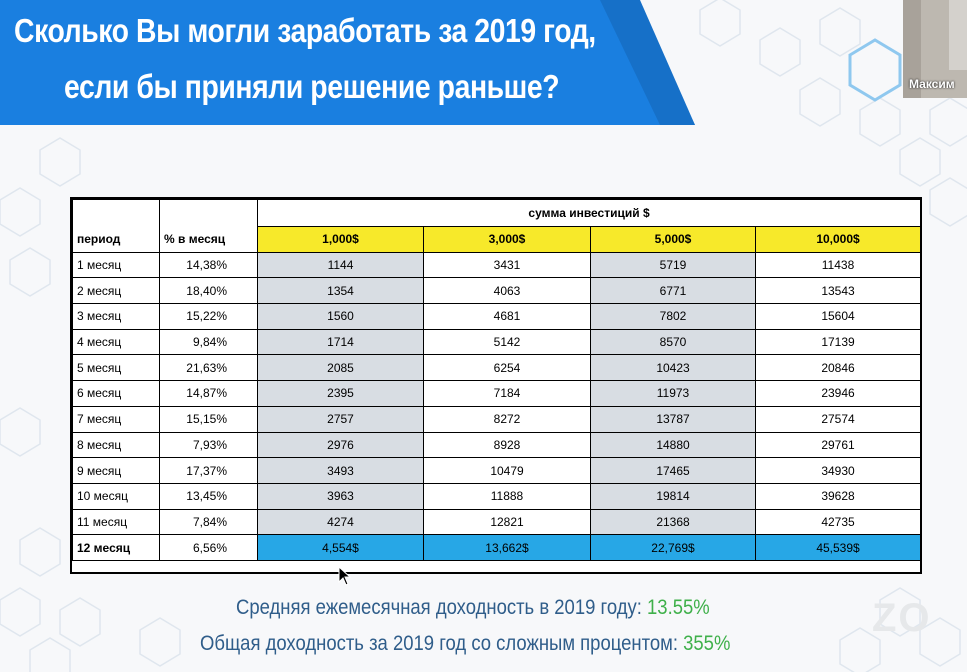 This screenshot has width=967, height=672. What do you see at coordinates (340, 419) in the screenshot?
I see `cell-value: 2757` at bounding box center [340, 419].